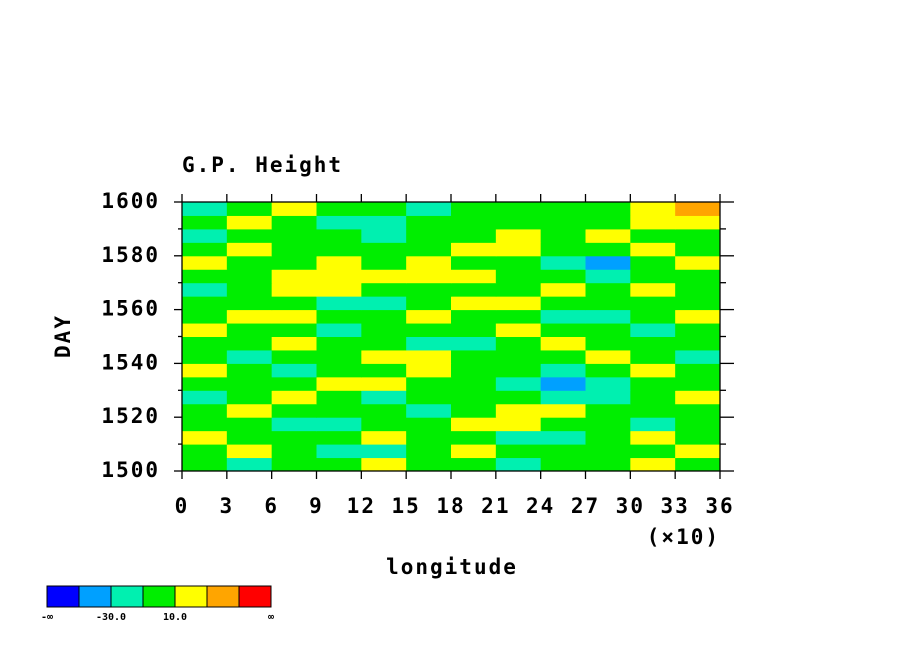 This screenshot has height=658, width=904. What do you see at coordinates (450, 506) in the screenshot?
I see `x-tick-label: 18` at bounding box center [450, 506].